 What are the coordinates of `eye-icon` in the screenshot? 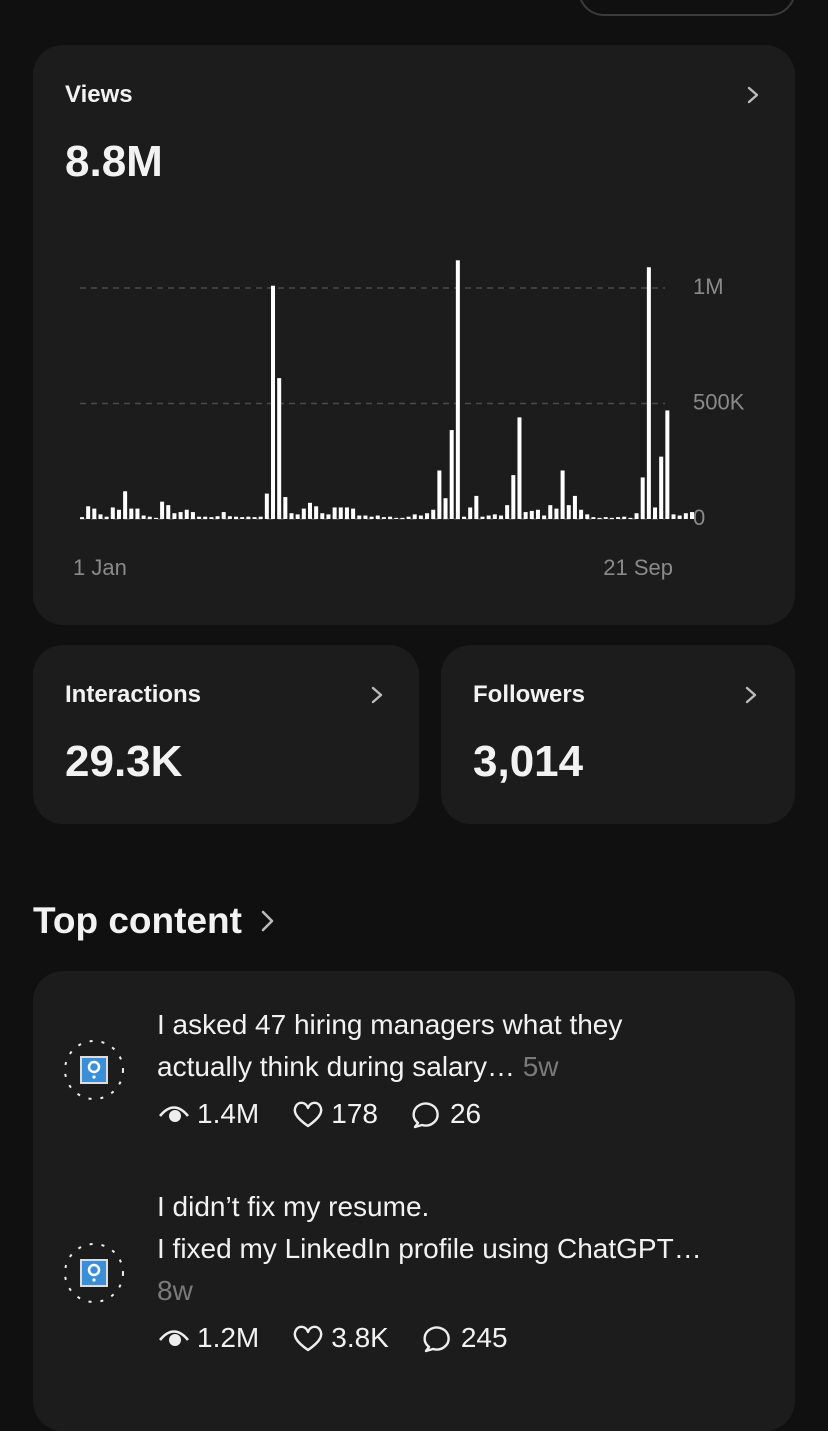 It's located at (174, 1338).